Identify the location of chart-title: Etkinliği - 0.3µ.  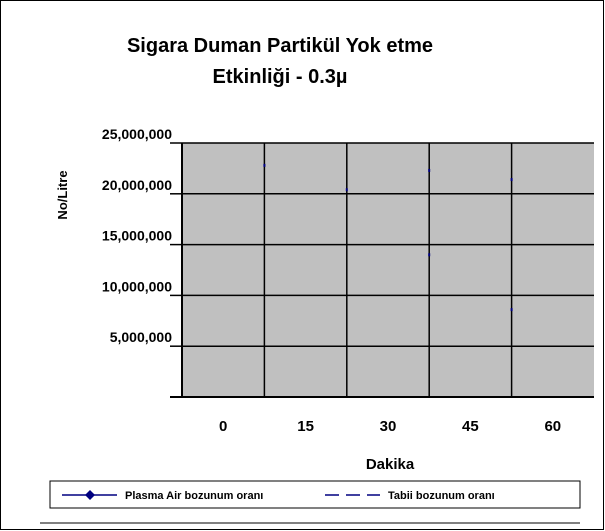
(280, 77).